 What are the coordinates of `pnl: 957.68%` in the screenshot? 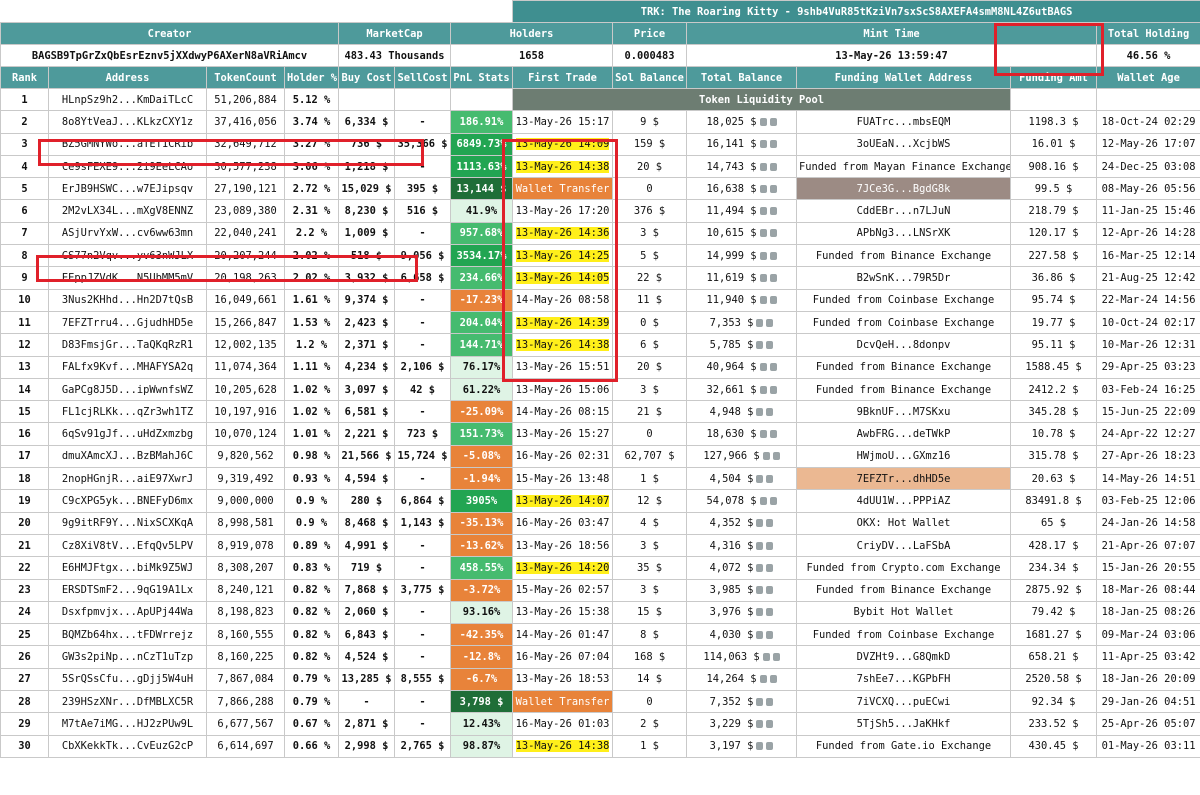 It's located at (481, 233).